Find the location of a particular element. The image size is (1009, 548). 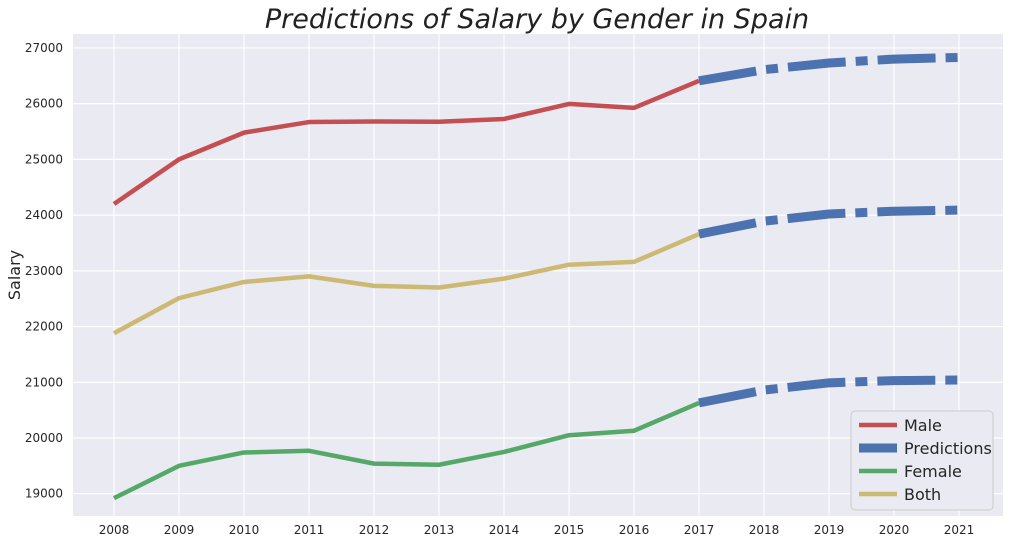

y-tick-label: 21000 is located at coordinates (44, 382).